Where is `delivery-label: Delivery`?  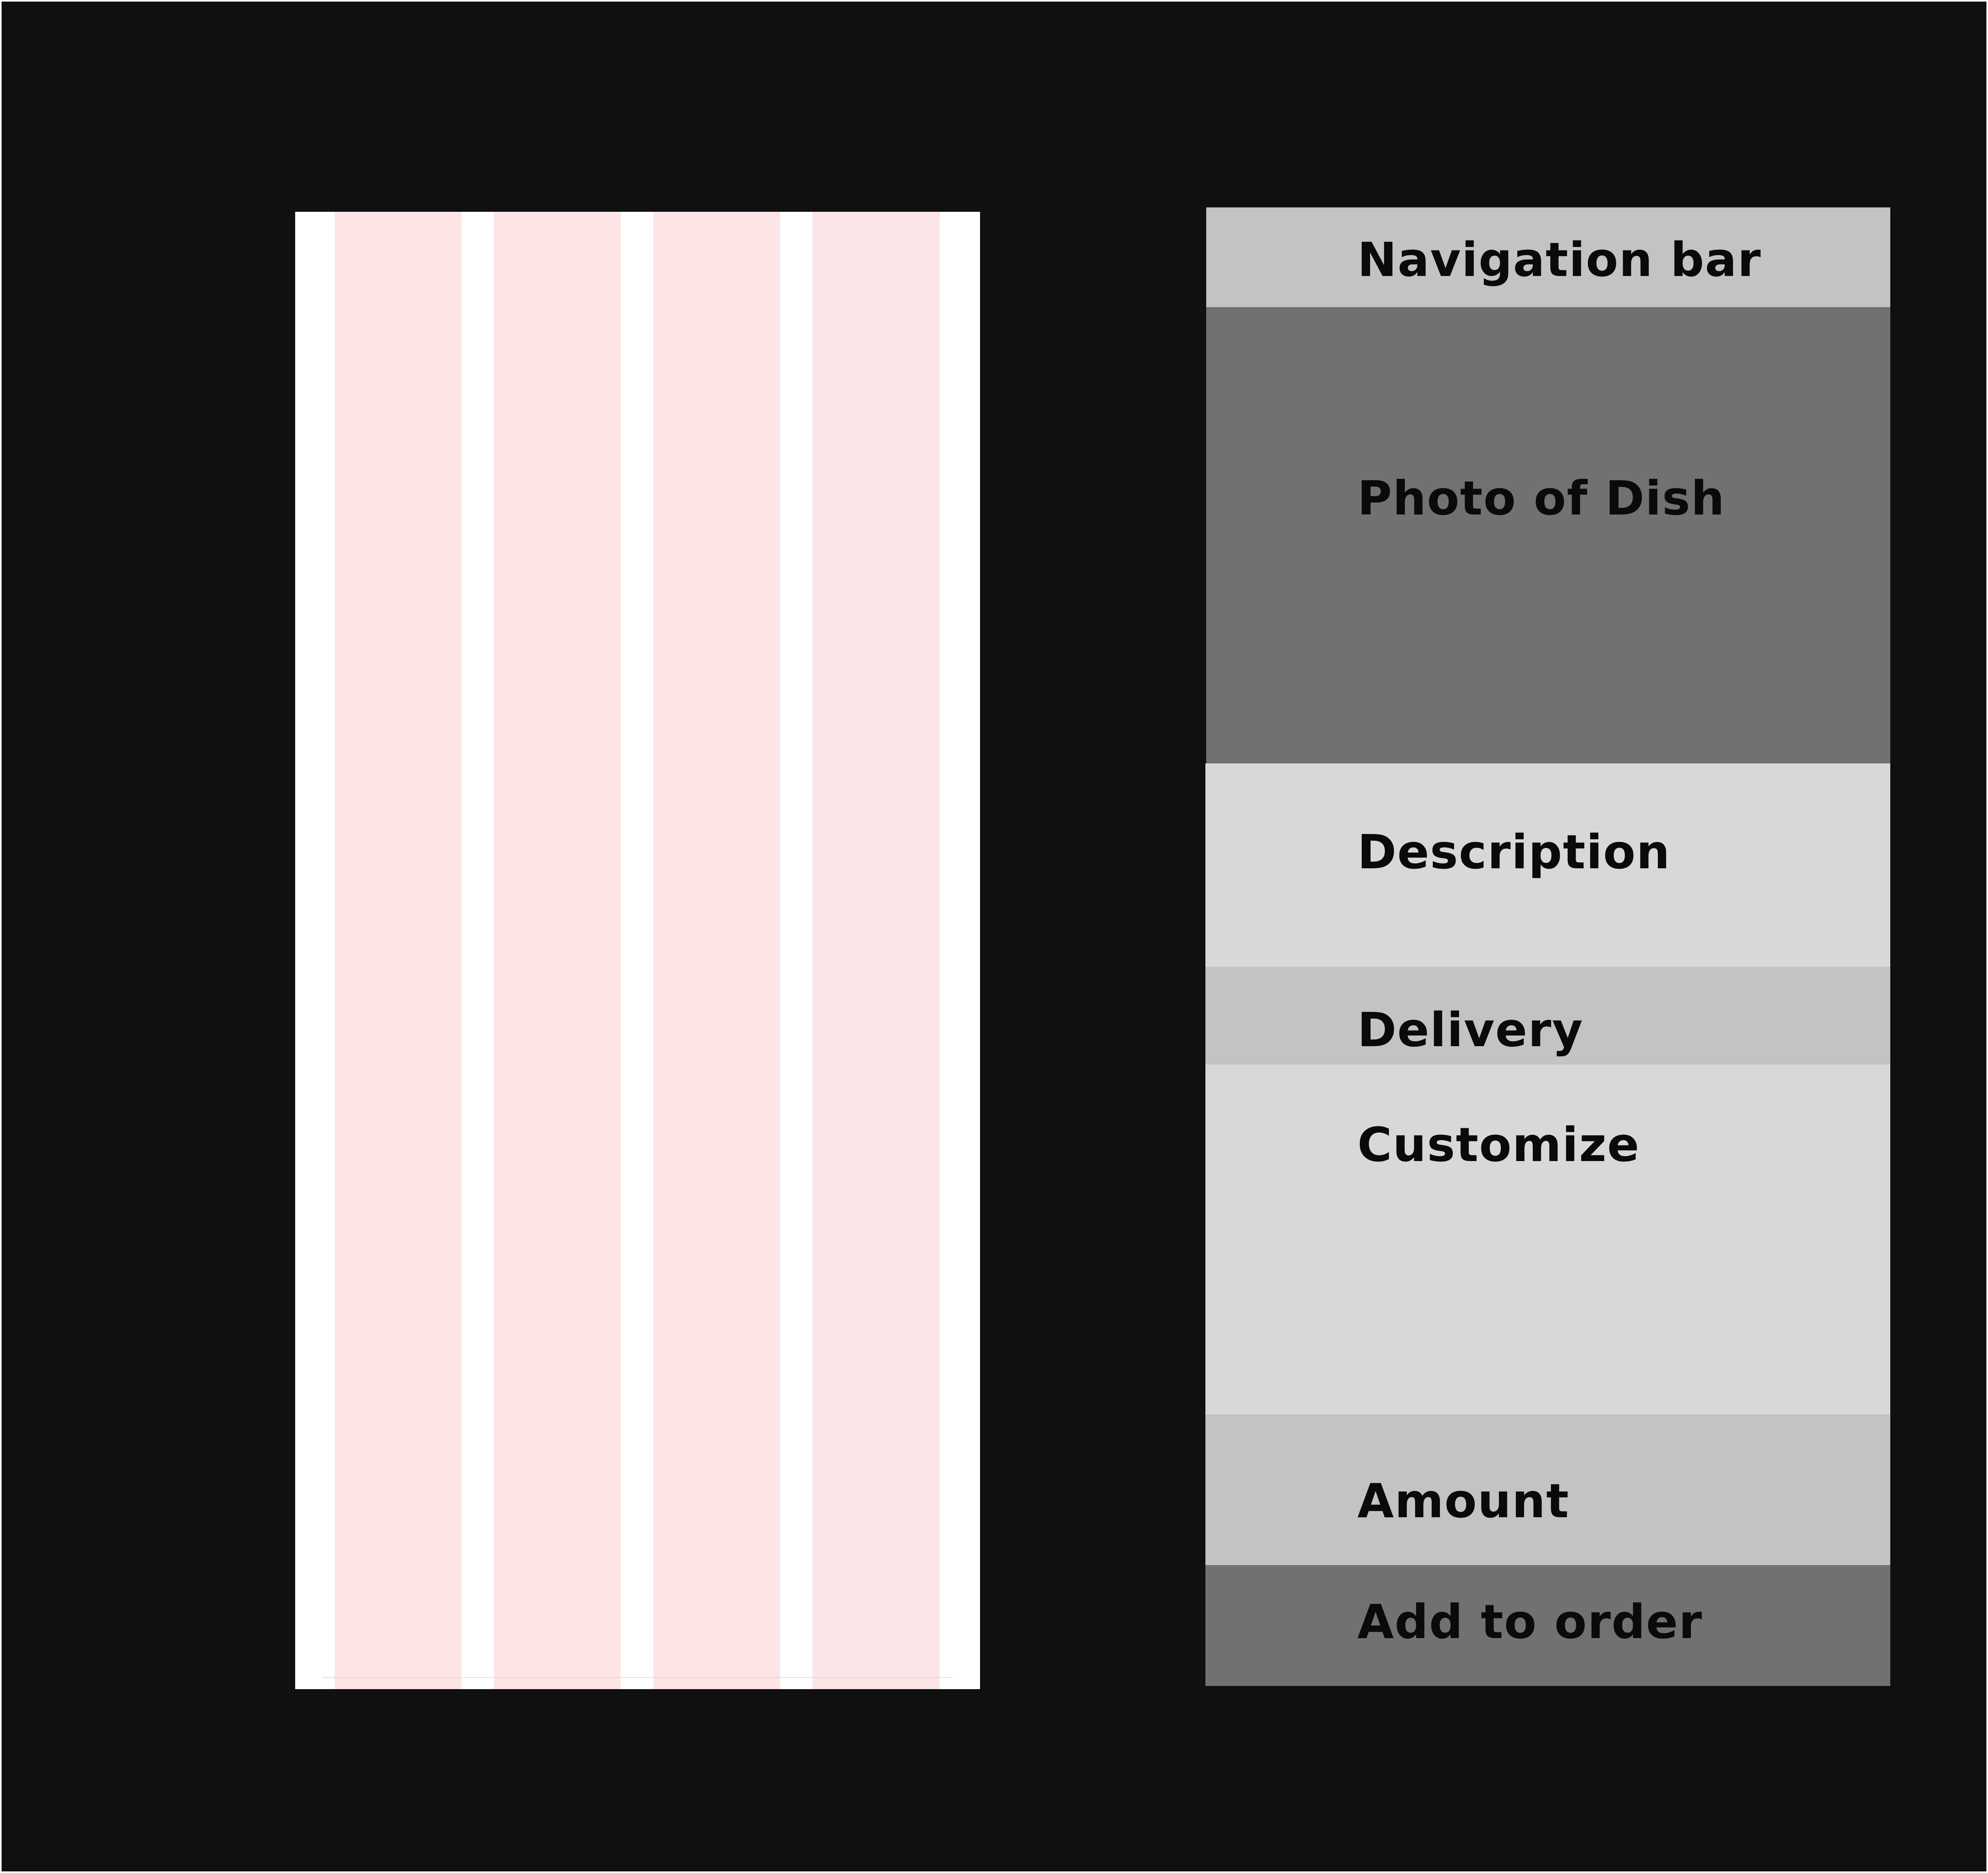
delivery-label: Delivery is located at coordinates (1470, 1029).